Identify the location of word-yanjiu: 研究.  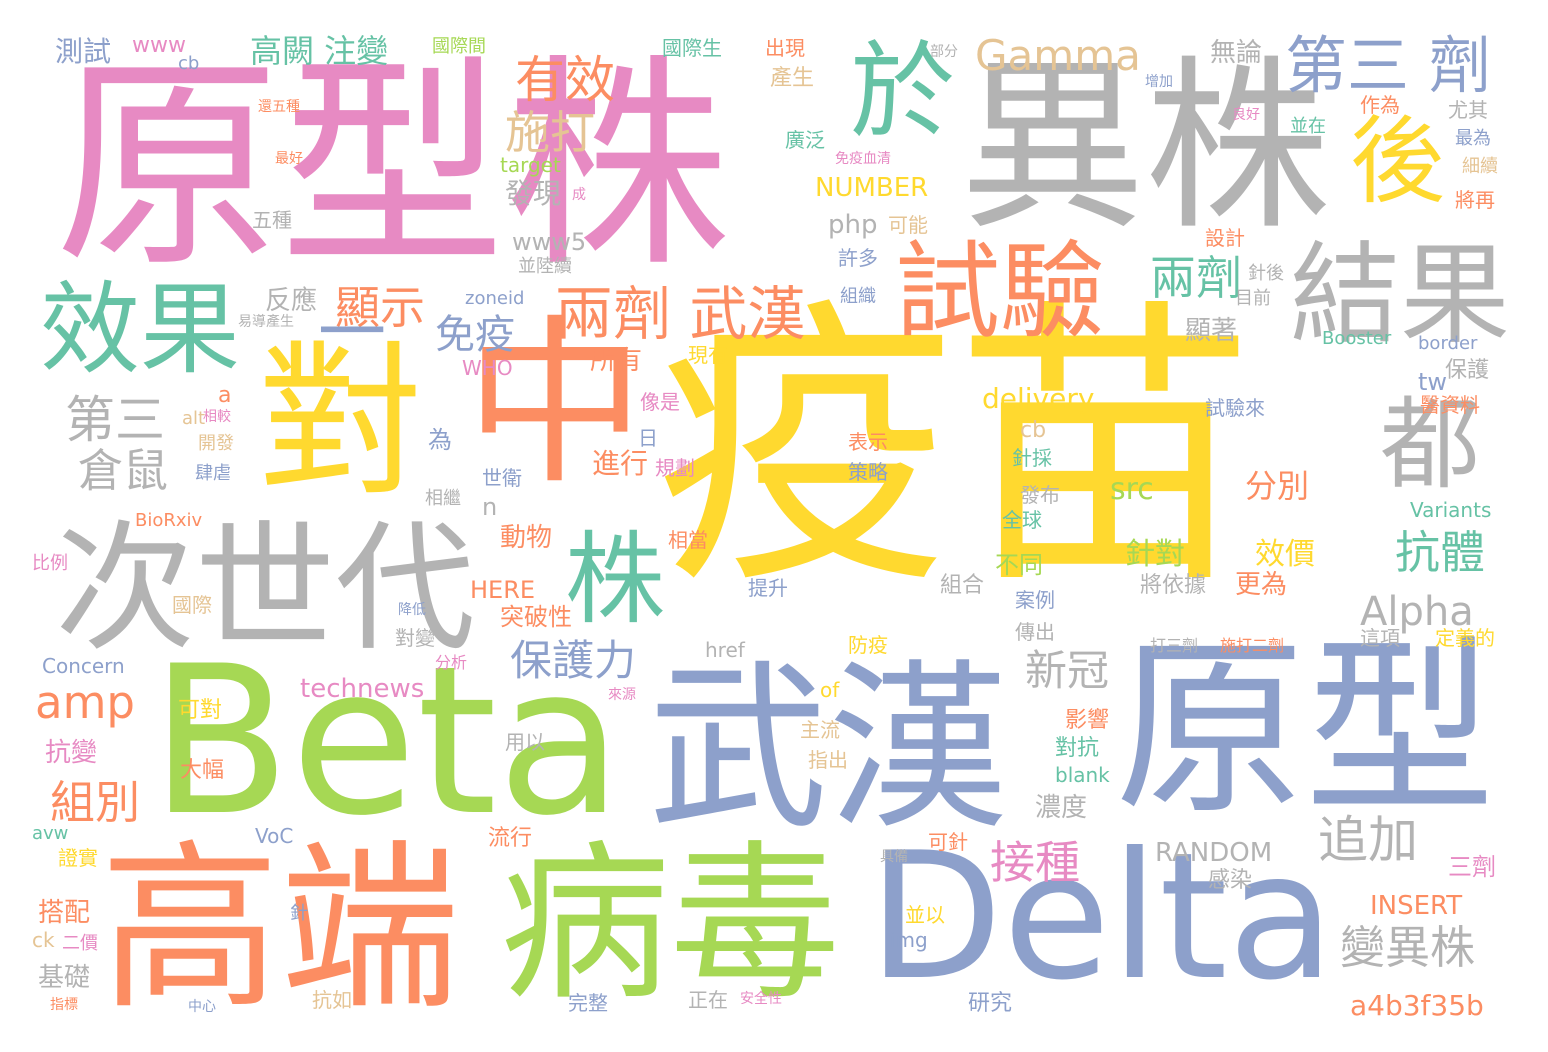
(990, 1003).